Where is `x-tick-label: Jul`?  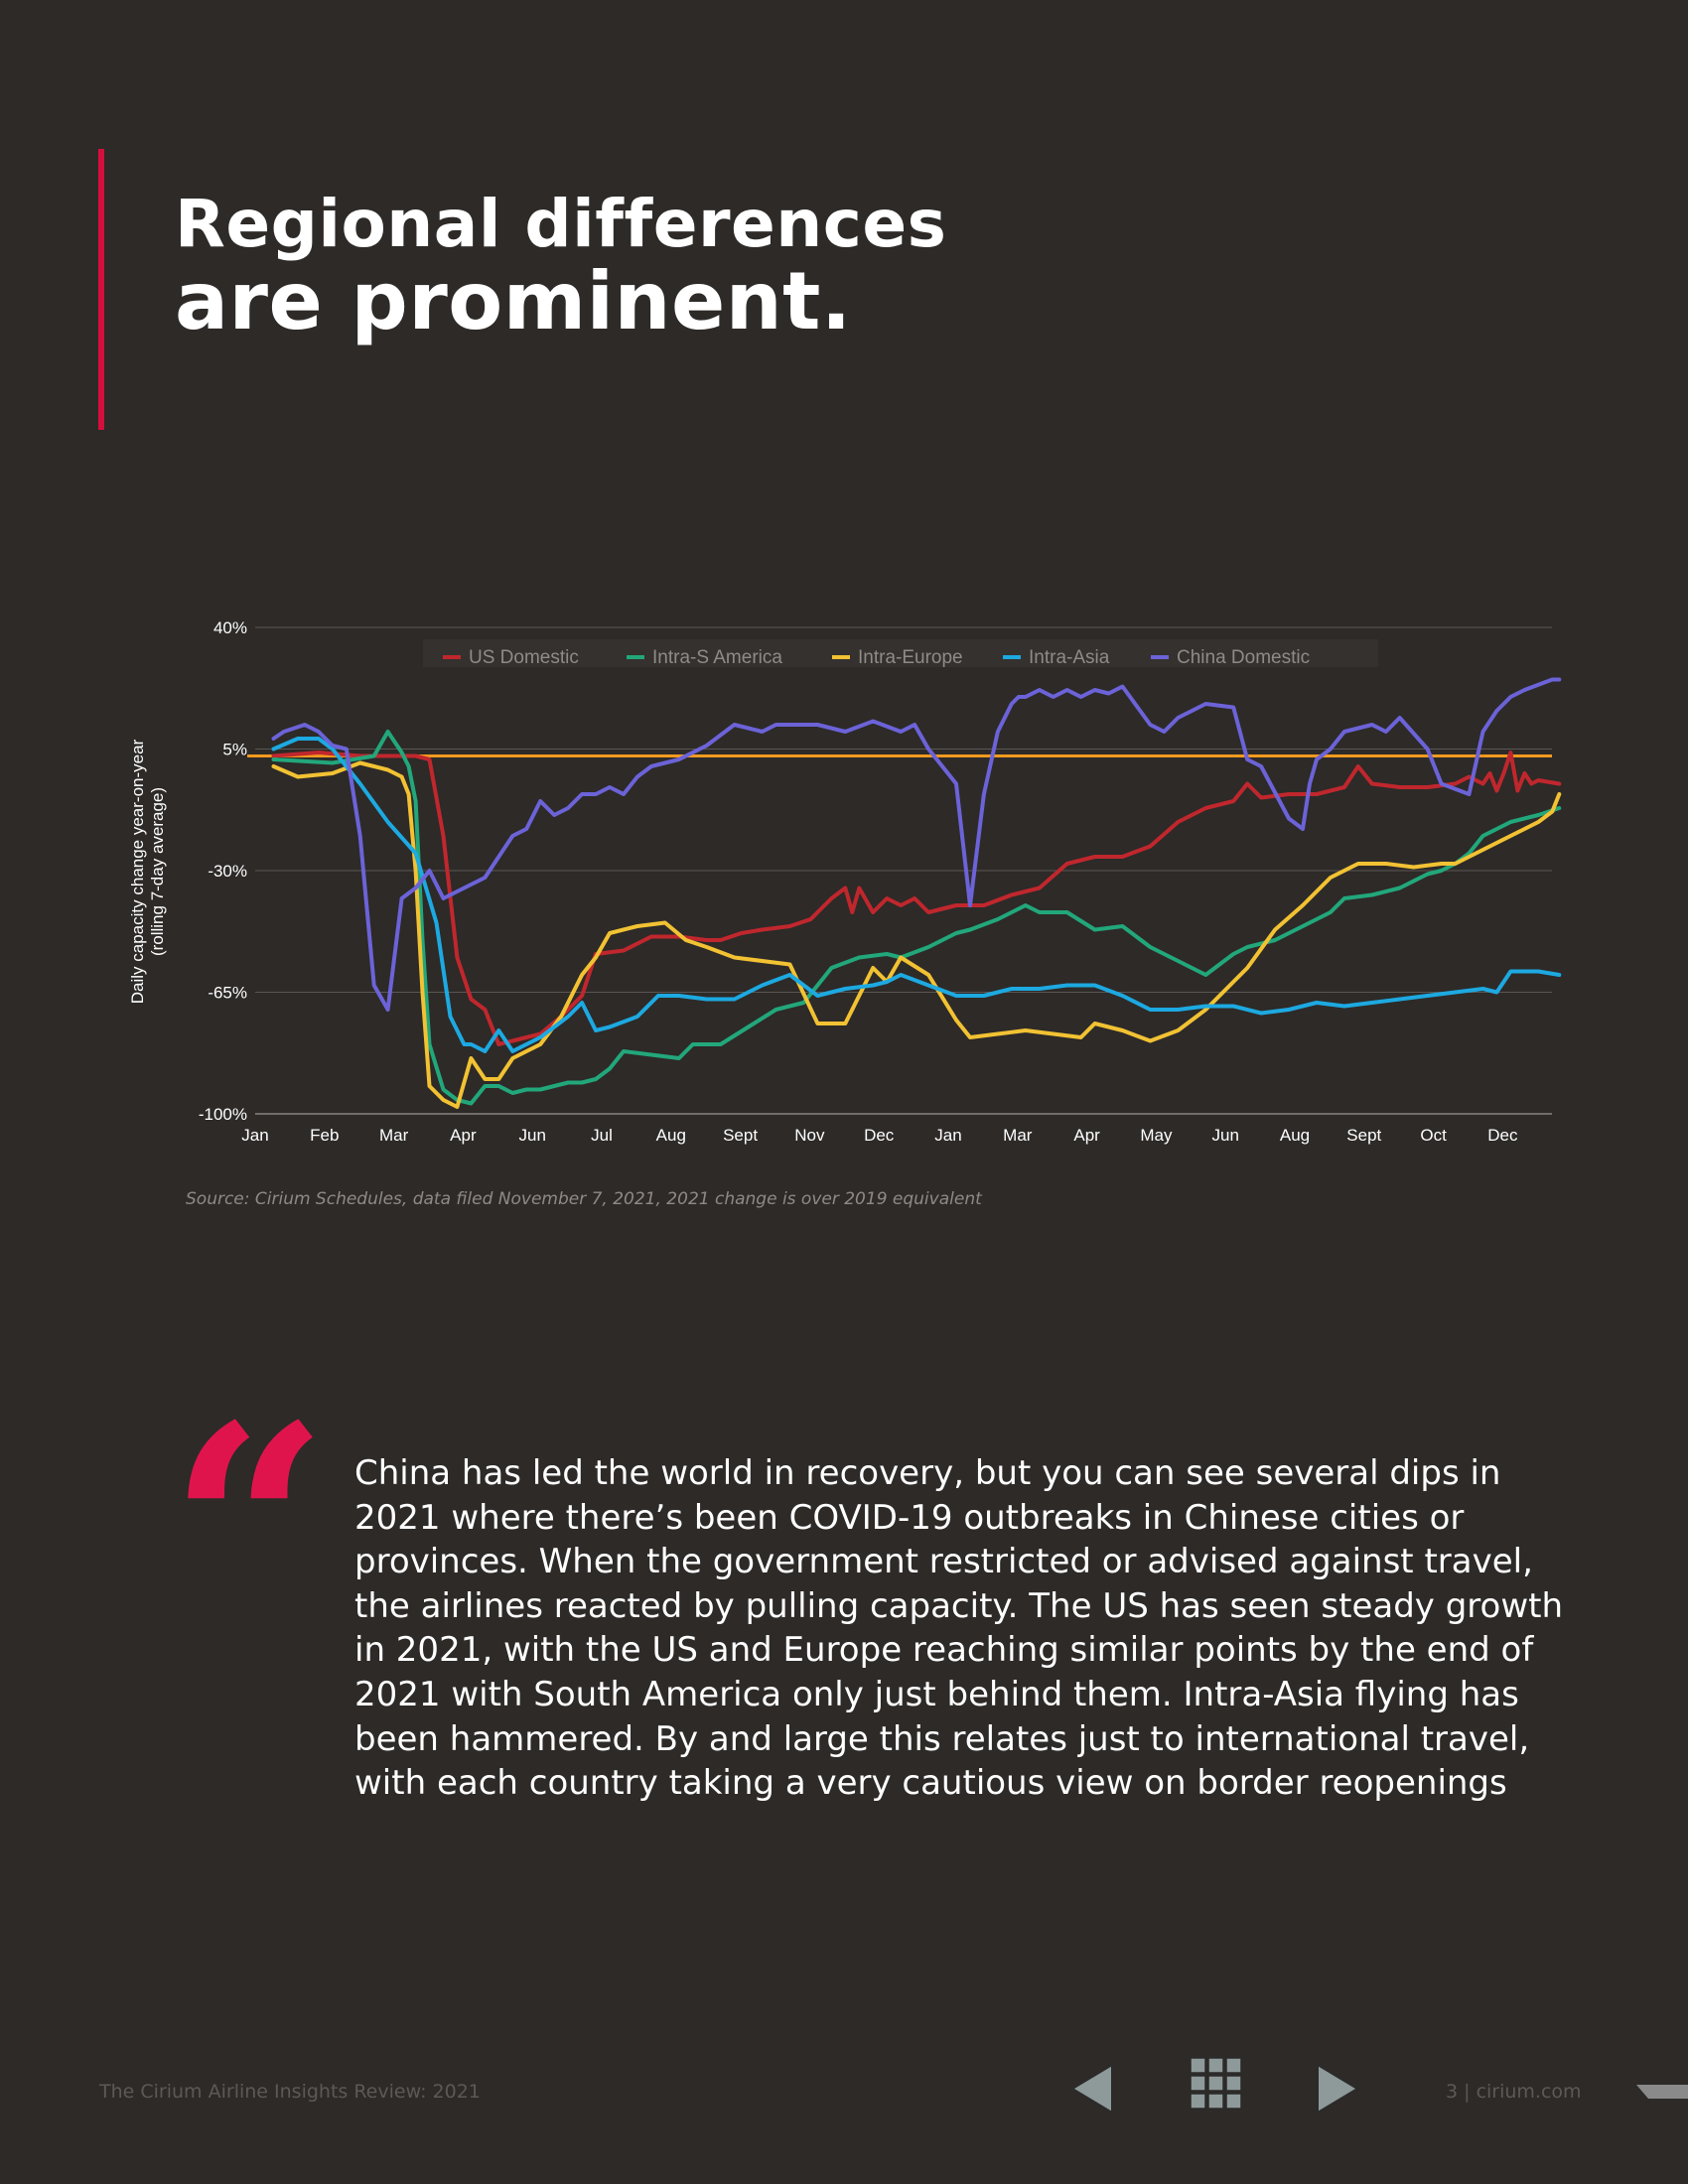
x-tick-label: Jul is located at coordinates (602, 1135).